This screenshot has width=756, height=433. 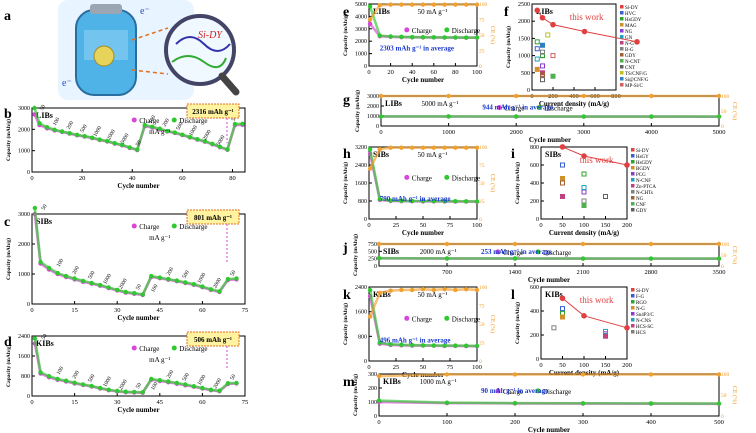 What do you see at coordinates (361, 42) in the screenshot?
I see `y-tick-label-e: 2000` at bounding box center [361, 42].